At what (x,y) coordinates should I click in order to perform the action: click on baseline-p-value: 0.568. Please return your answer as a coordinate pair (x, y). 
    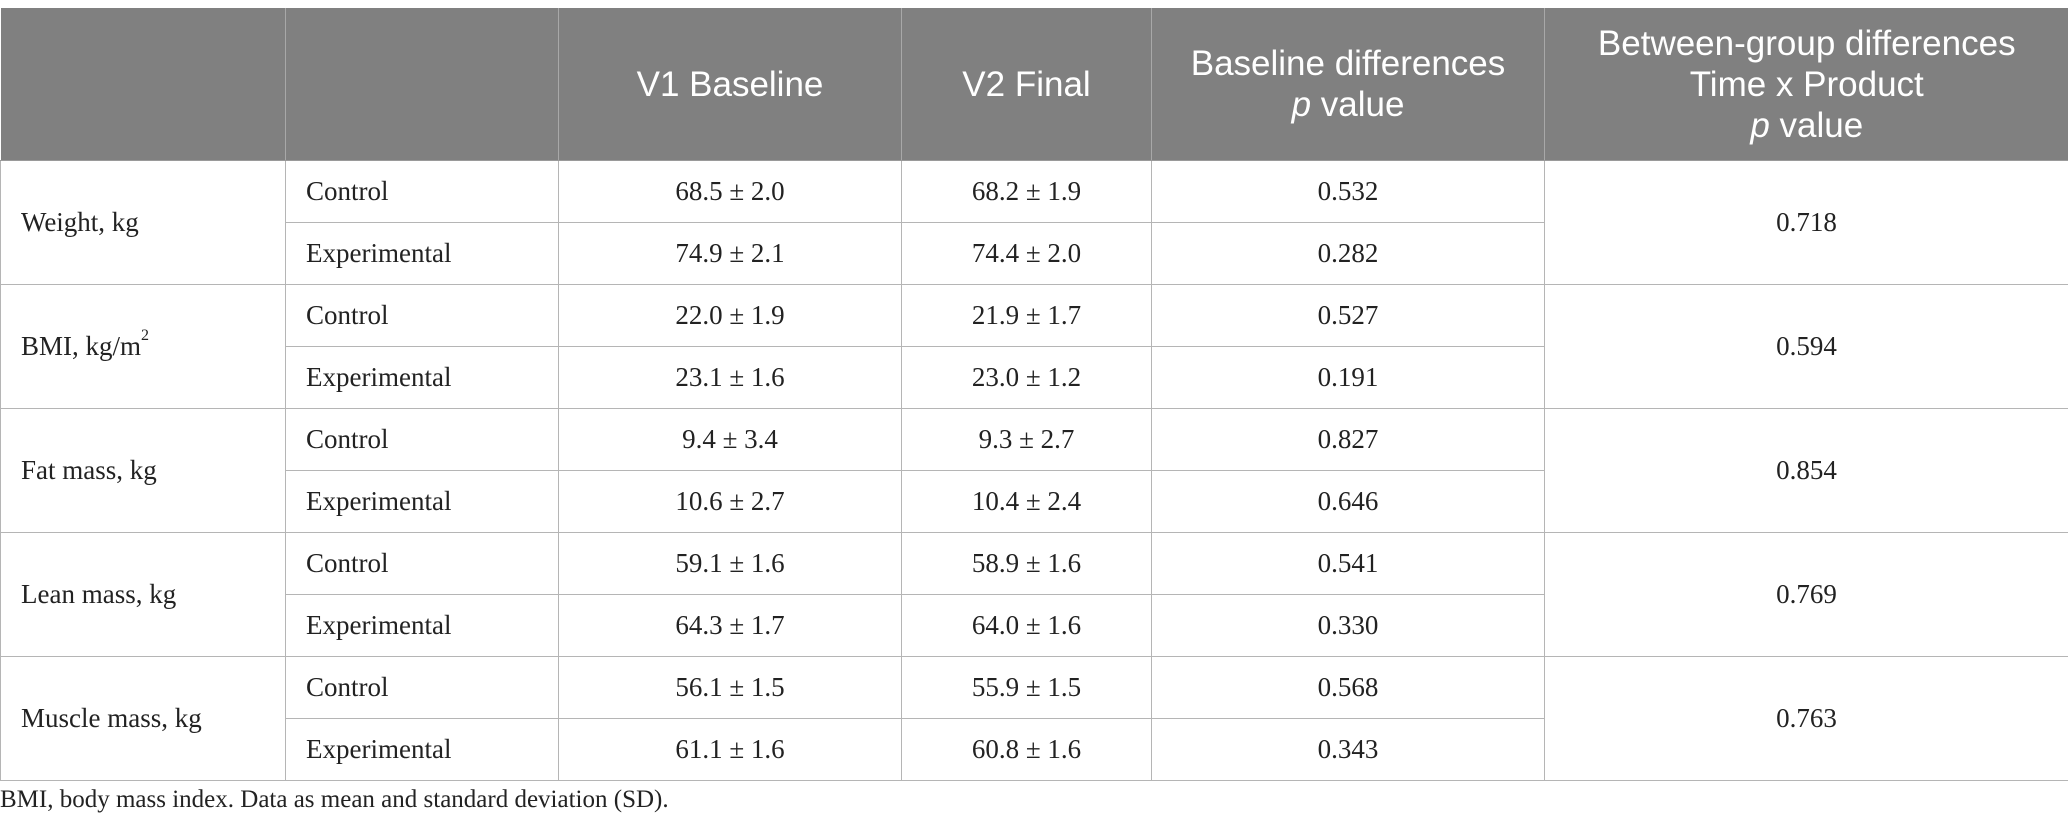
    Looking at the image, I should click on (1348, 687).